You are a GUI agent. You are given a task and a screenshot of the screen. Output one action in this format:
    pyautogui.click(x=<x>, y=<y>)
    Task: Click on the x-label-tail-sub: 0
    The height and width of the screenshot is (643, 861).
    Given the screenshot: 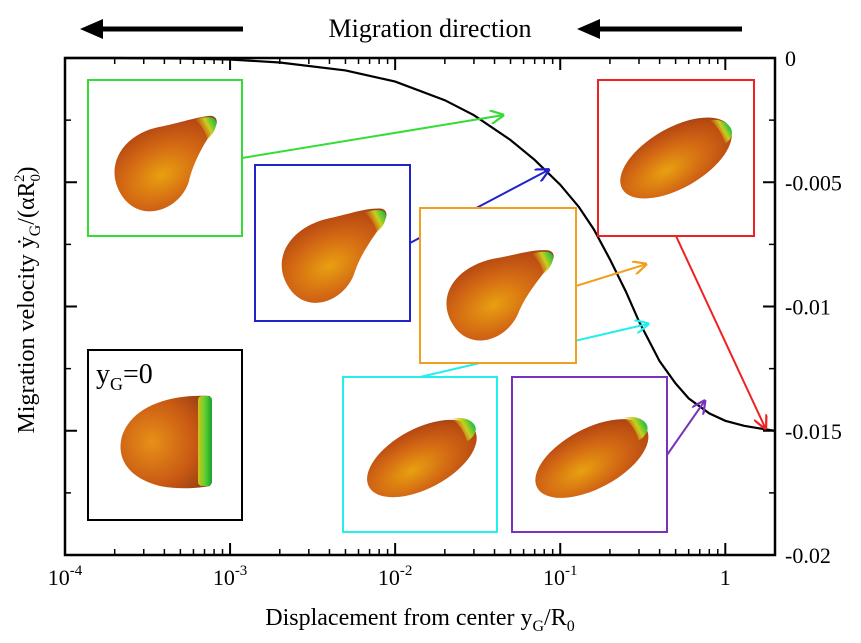 What is the action you would take?
    pyautogui.click(x=571, y=626)
    